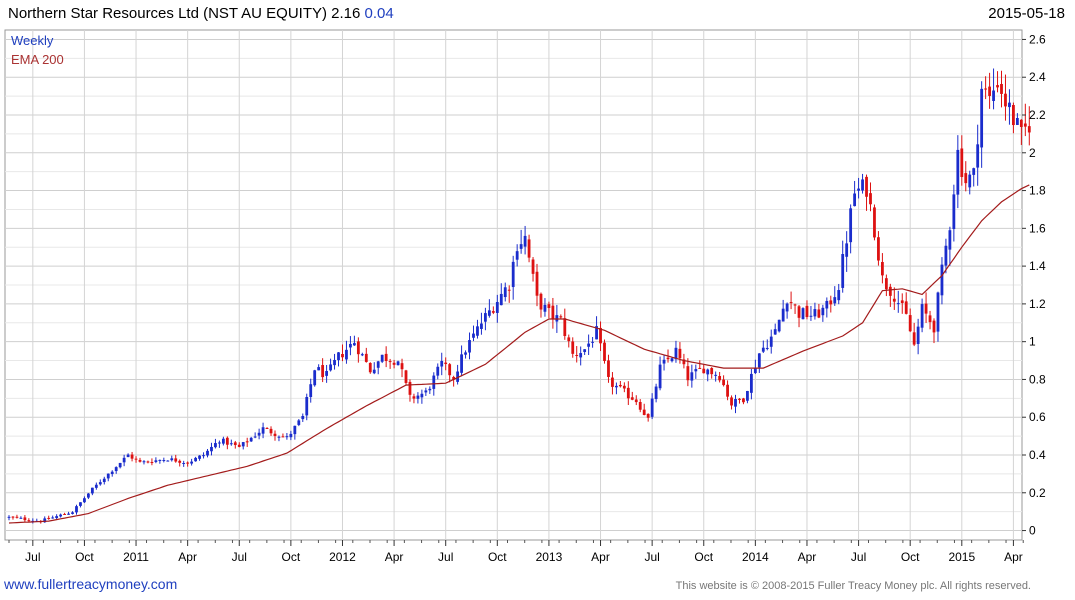  Describe the element at coordinates (91, 584) in the screenshot. I see `website-link: www.fullertreacymoney.com` at that location.